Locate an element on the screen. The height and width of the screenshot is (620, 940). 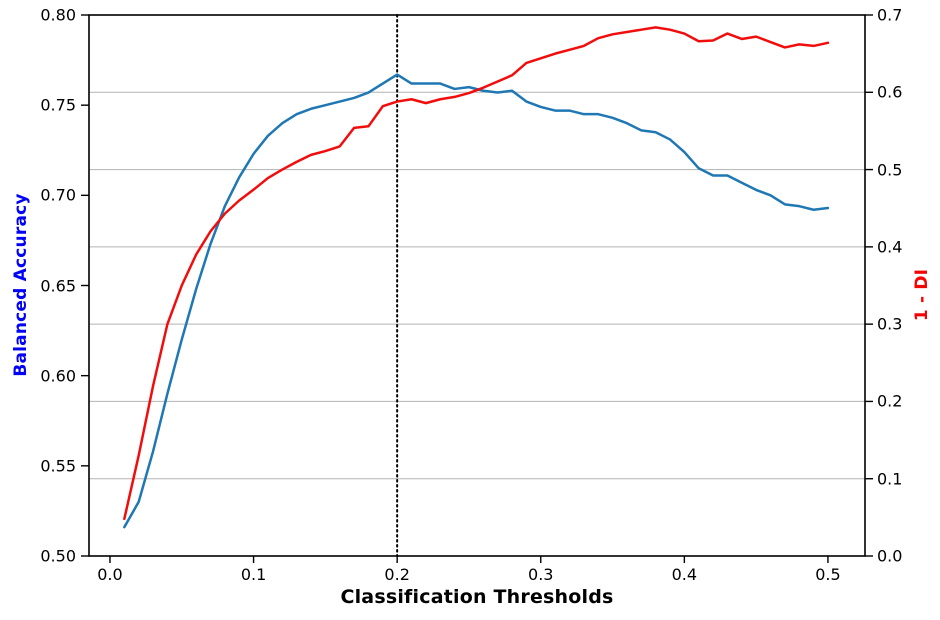
left-axis-tick-label: 0.65 is located at coordinates (58, 285).